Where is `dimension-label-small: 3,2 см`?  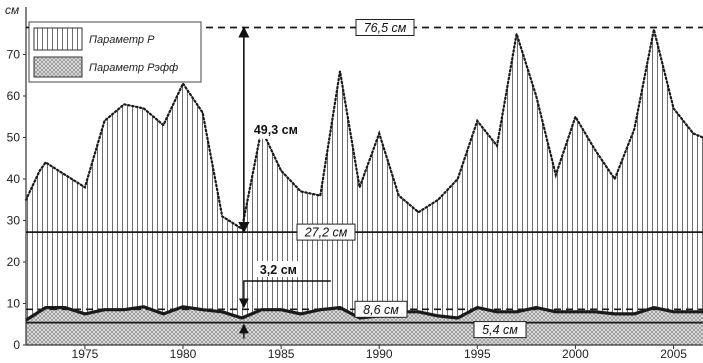 dimension-label-small: 3,2 см is located at coordinates (278, 270).